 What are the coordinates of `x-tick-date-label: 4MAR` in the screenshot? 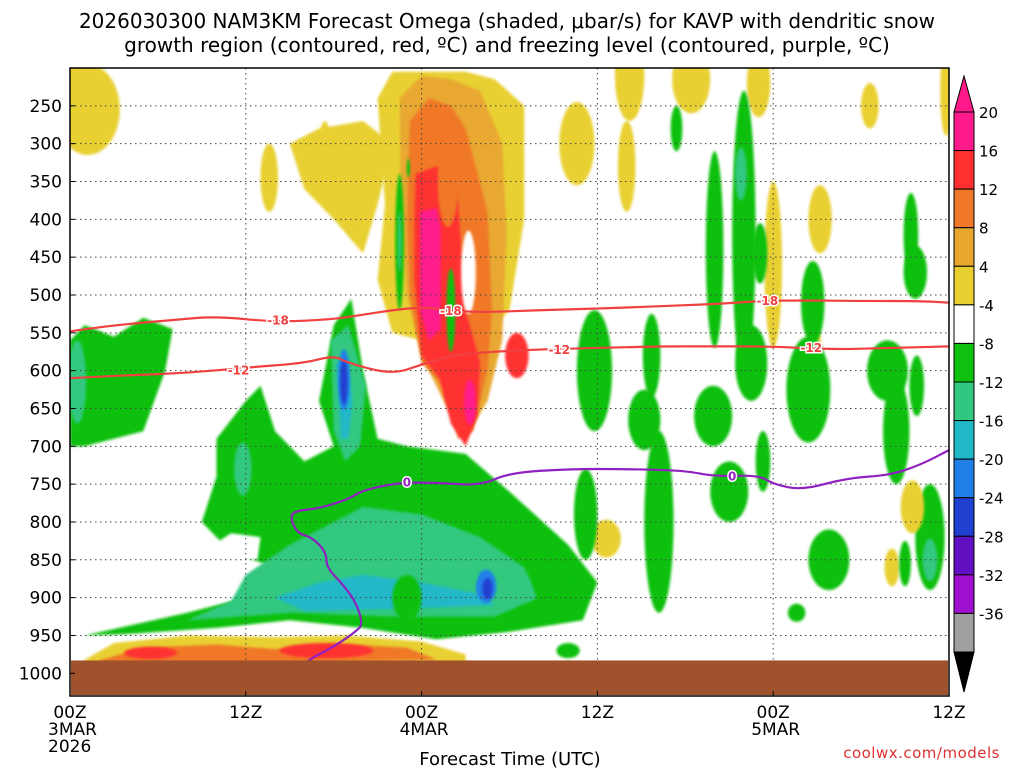 It's located at (424, 730).